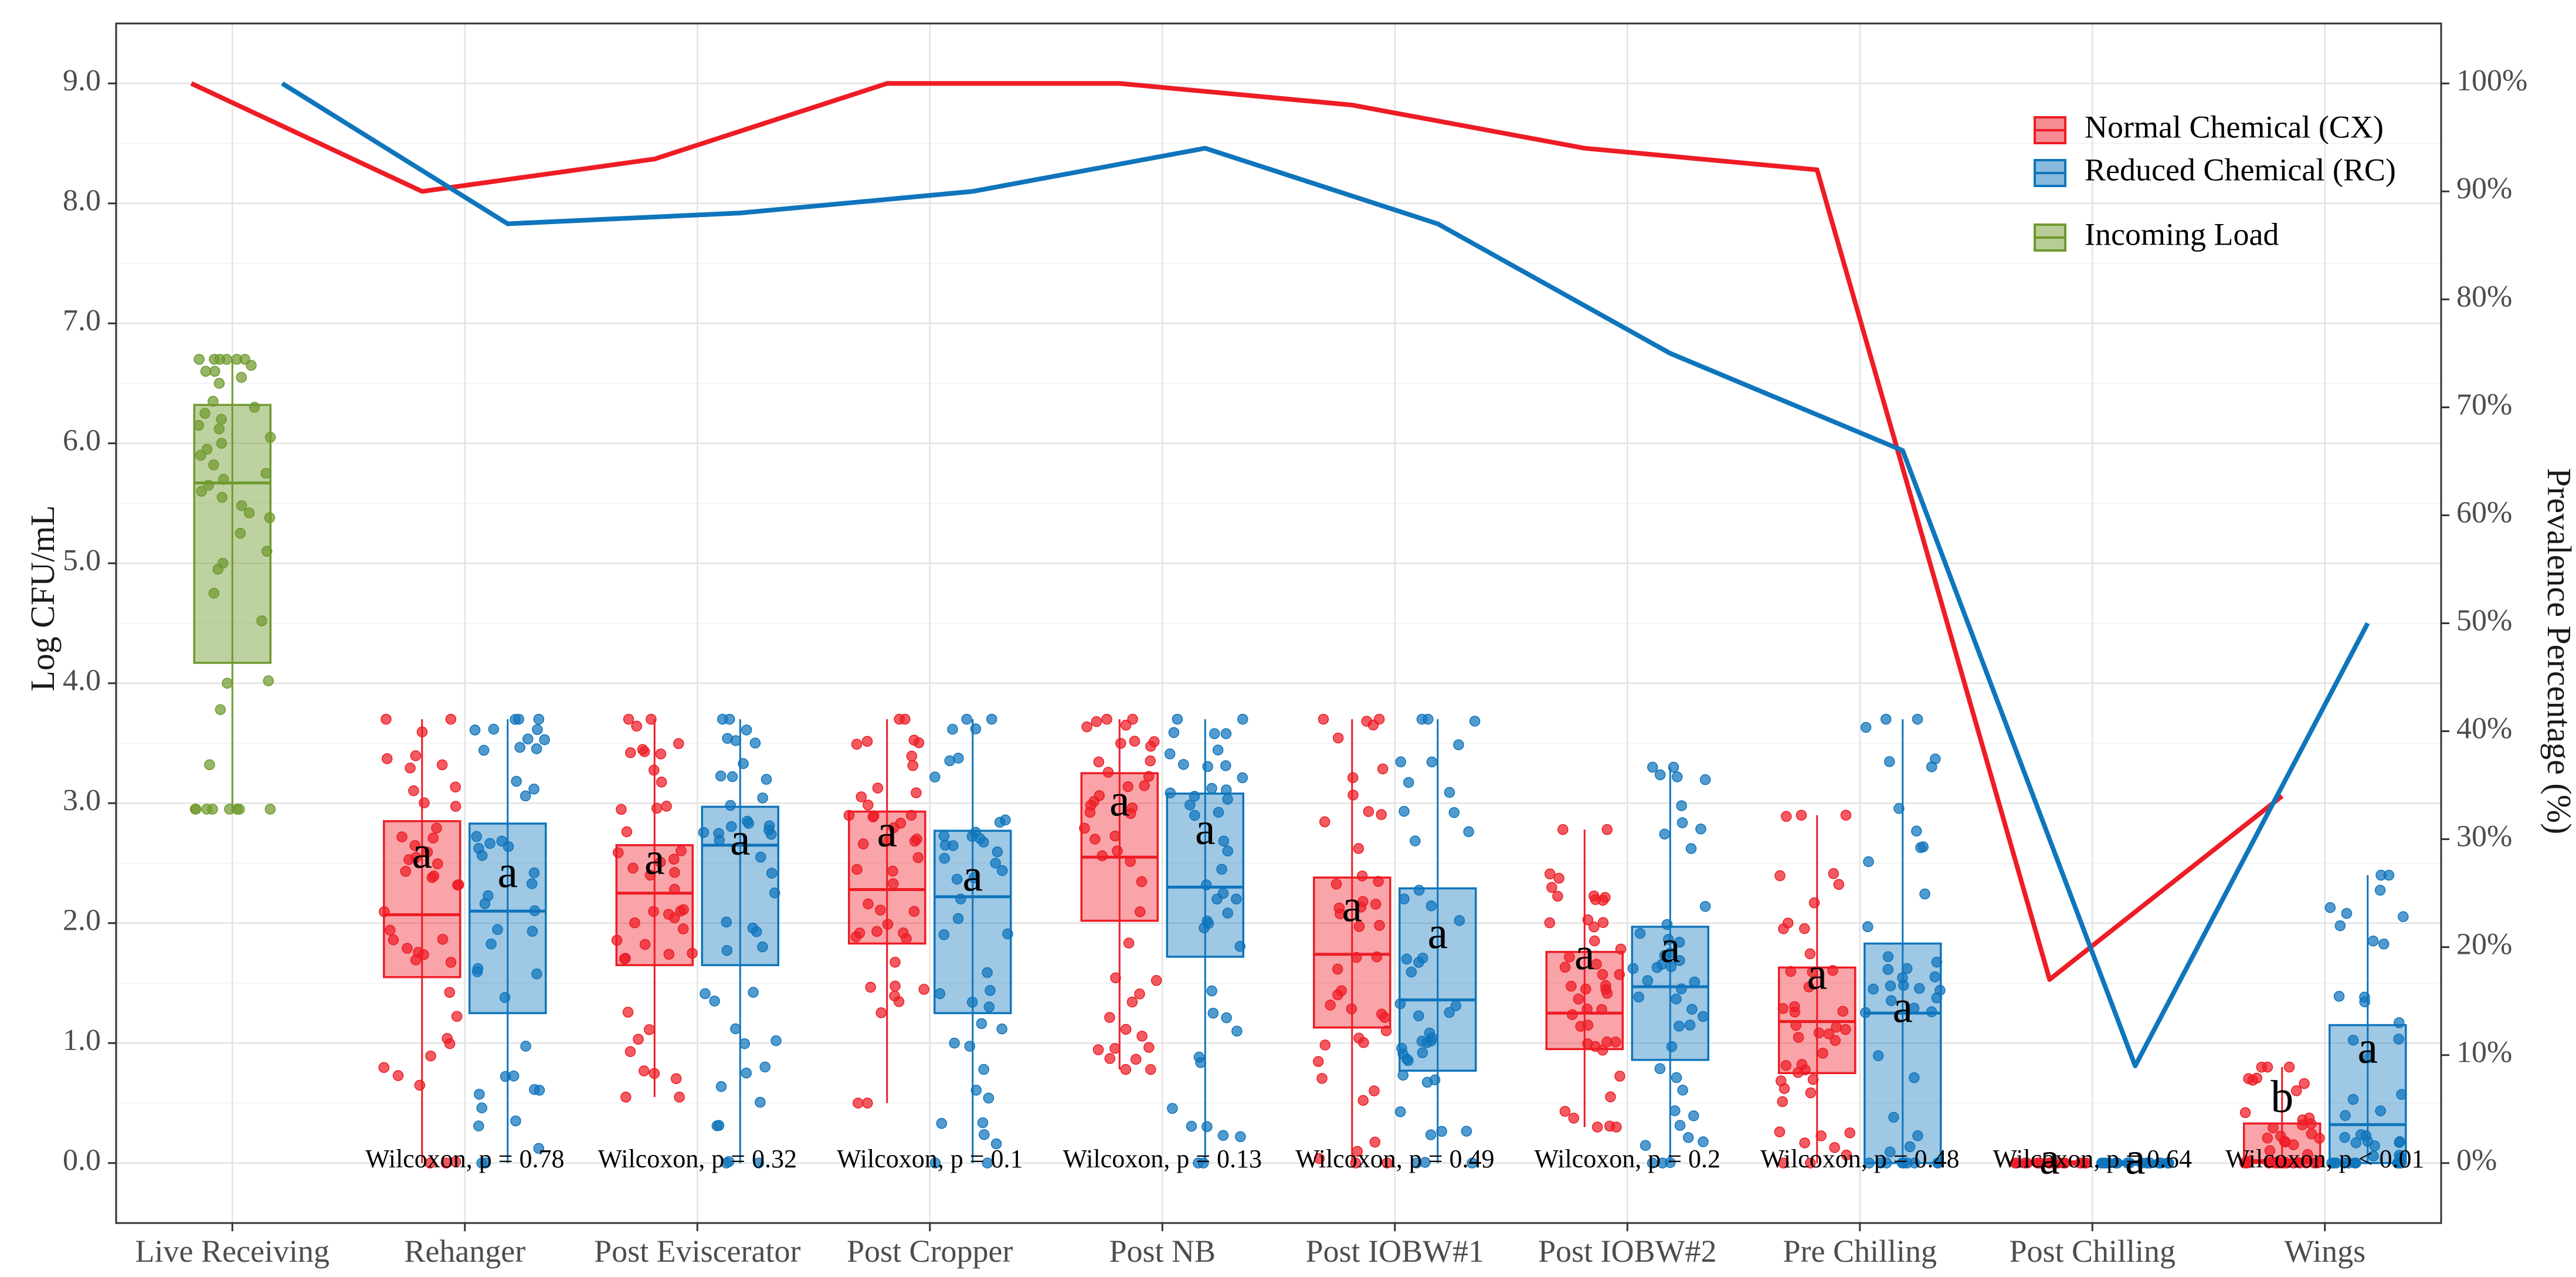  I want to click on y-axis-label-right: Prevalence Percentage (%), so click(2558, 651).